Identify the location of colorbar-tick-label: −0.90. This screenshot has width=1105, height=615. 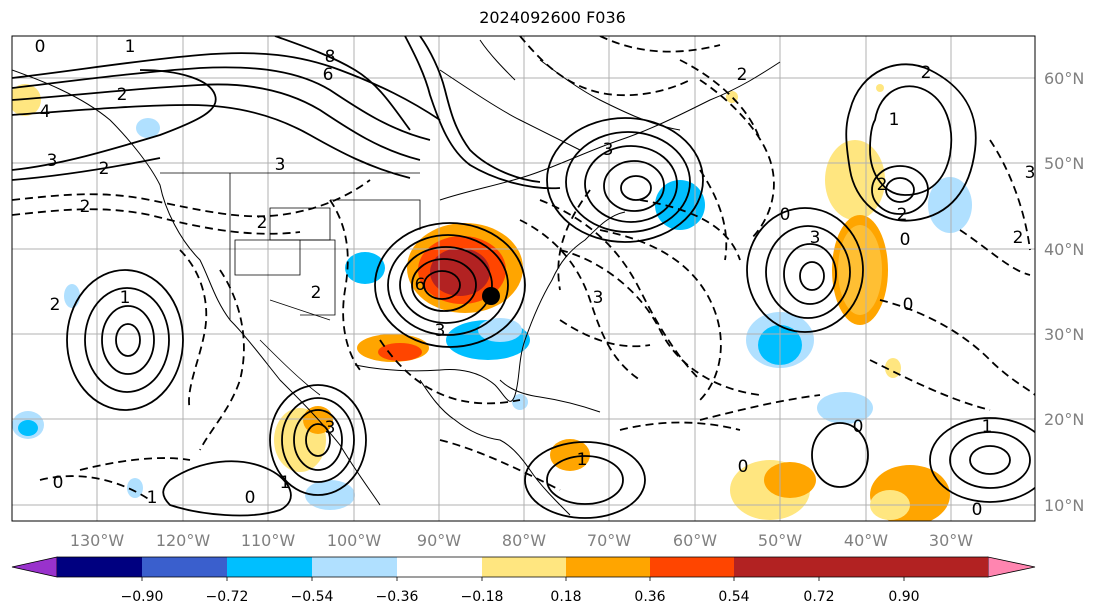
(142, 597).